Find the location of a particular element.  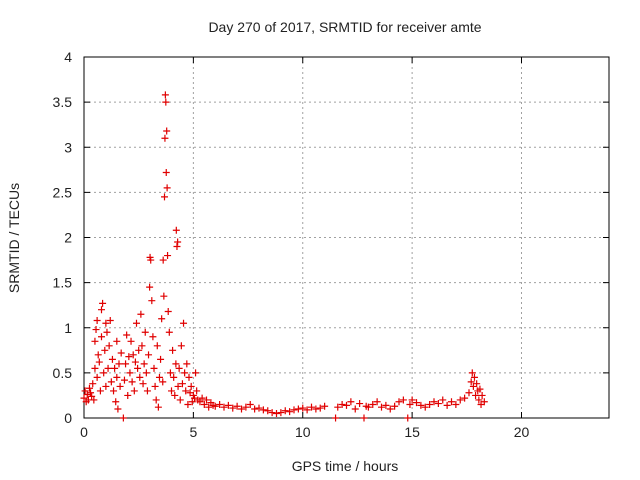

y-tick-label: 1 is located at coordinates (68, 328).